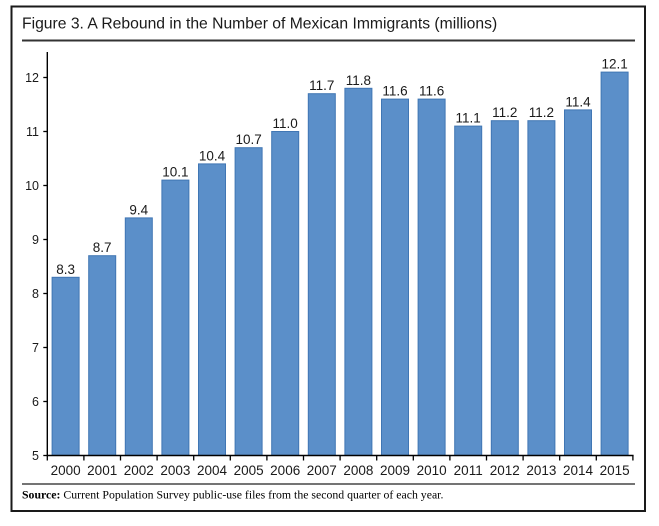  Describe the element at coordinates (102, 470) in the screenshot. I see `svg-text: 2001` at that location.